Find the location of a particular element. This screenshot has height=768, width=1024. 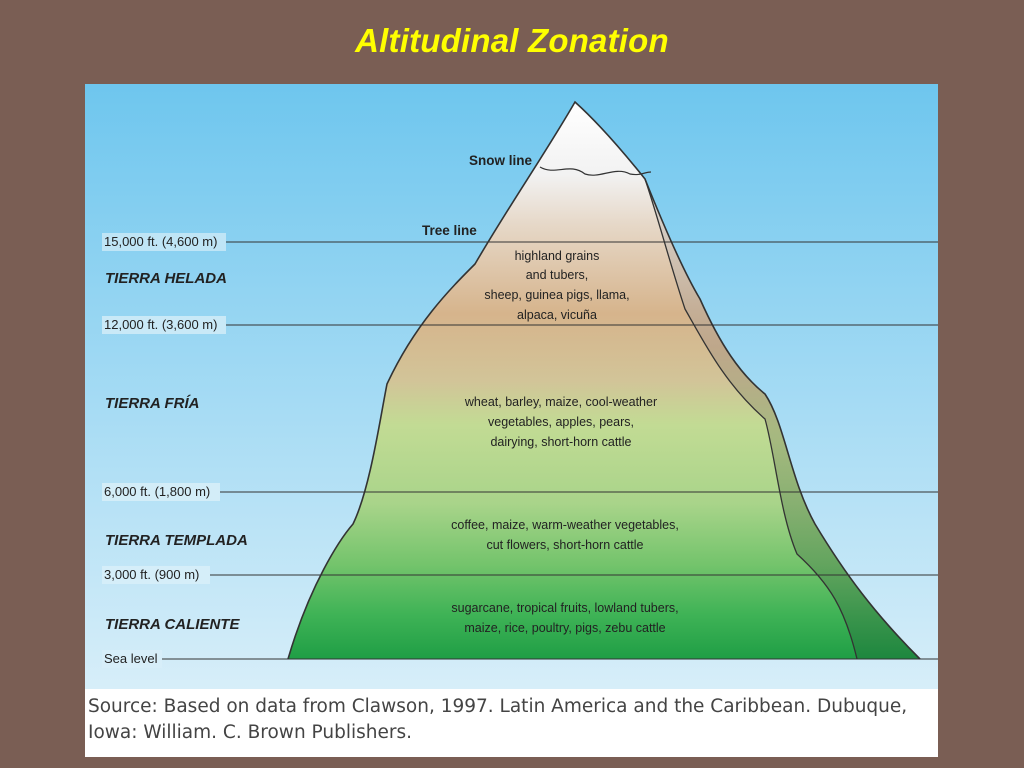

product-line: highland grains is located at coordinates (557, 256).